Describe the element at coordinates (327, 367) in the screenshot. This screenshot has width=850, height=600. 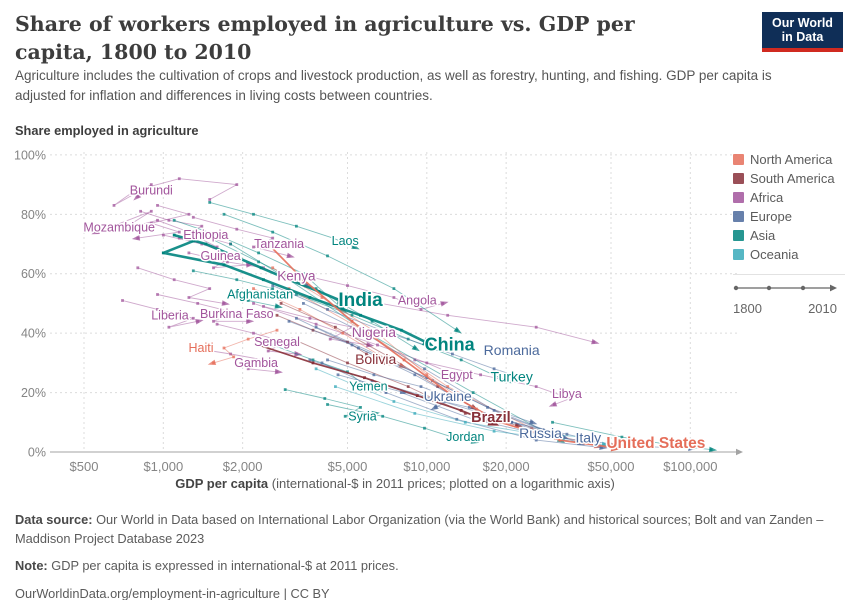
I see `trajectory-yemen` at that location.